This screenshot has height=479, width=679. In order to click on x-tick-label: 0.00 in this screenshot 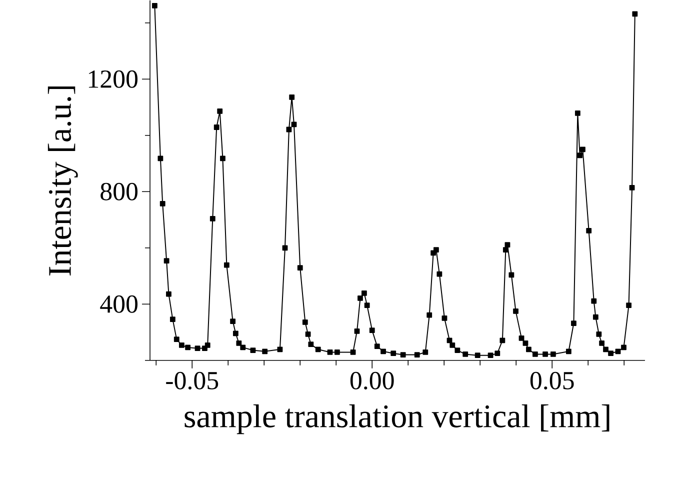, I will do `click(372, 381)`.